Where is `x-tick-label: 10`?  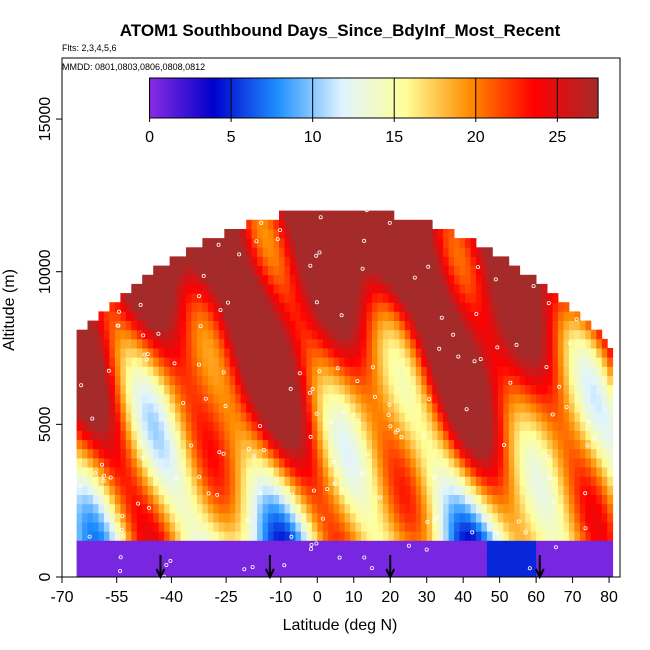
x-tick-label: 10 is located at coordinates (354, 597).